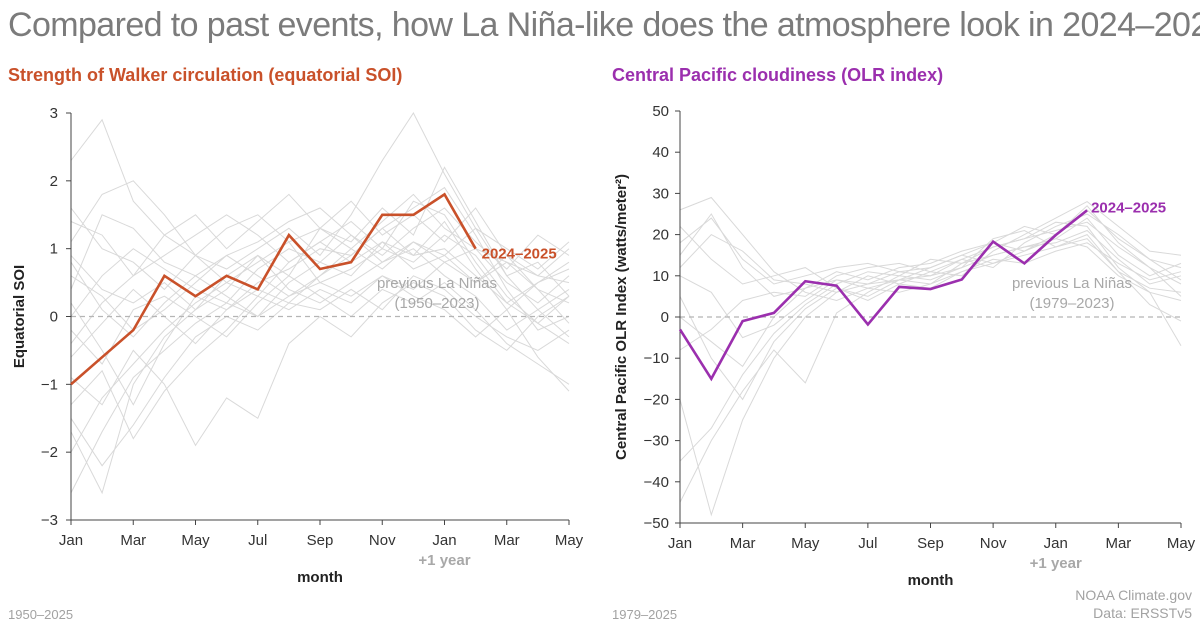 The image size is (1200, 630). What do you see at coordinates (778, 75) in the screenshot?
I see `right-panel-title: Central Pacific cloudiness (OLR index)` at bounding box center [778, 75].